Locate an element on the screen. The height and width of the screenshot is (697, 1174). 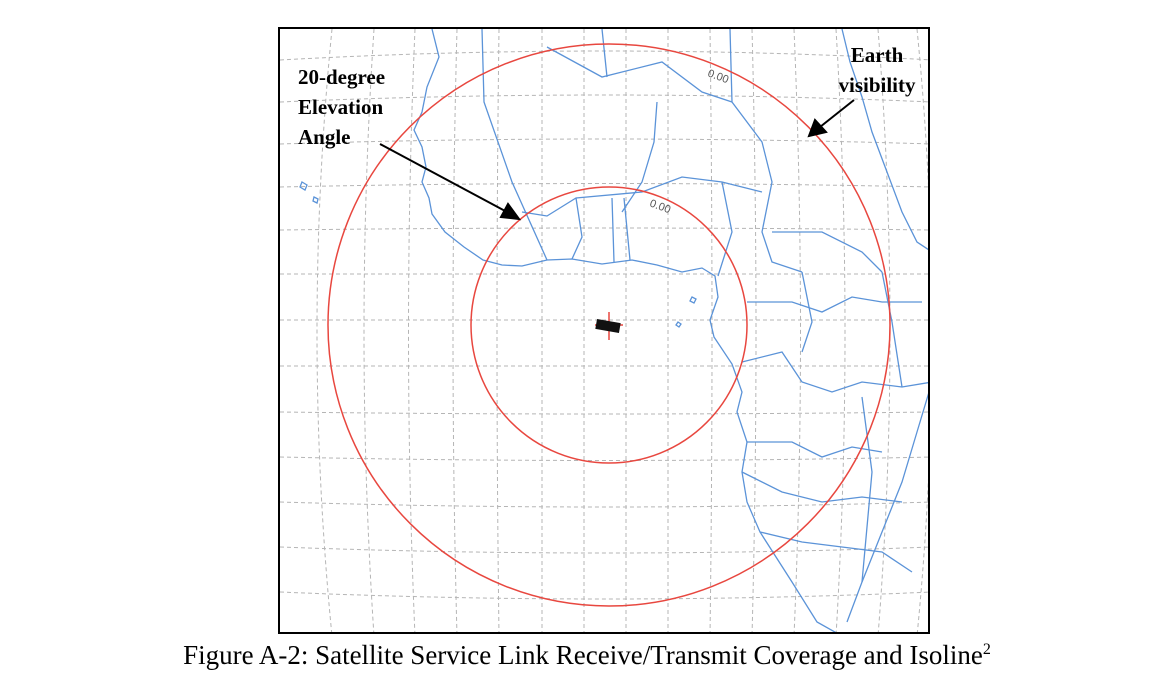
footnote-mark: 2 is located at coordinates (986, 649).